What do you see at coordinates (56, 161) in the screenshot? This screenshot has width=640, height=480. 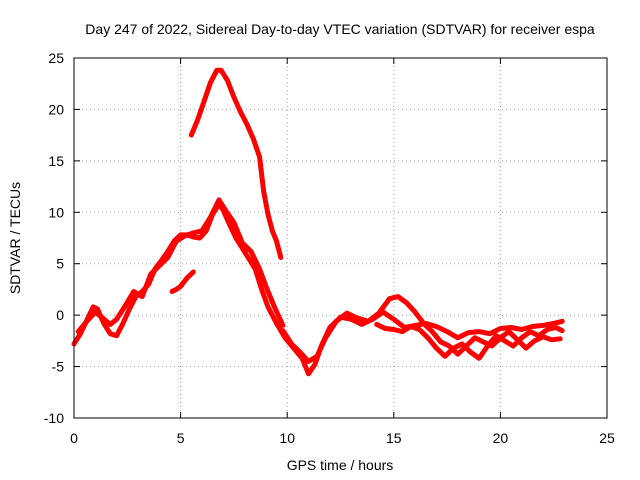 I see `y-tick-label: 15` at bounding box center [56, 161].